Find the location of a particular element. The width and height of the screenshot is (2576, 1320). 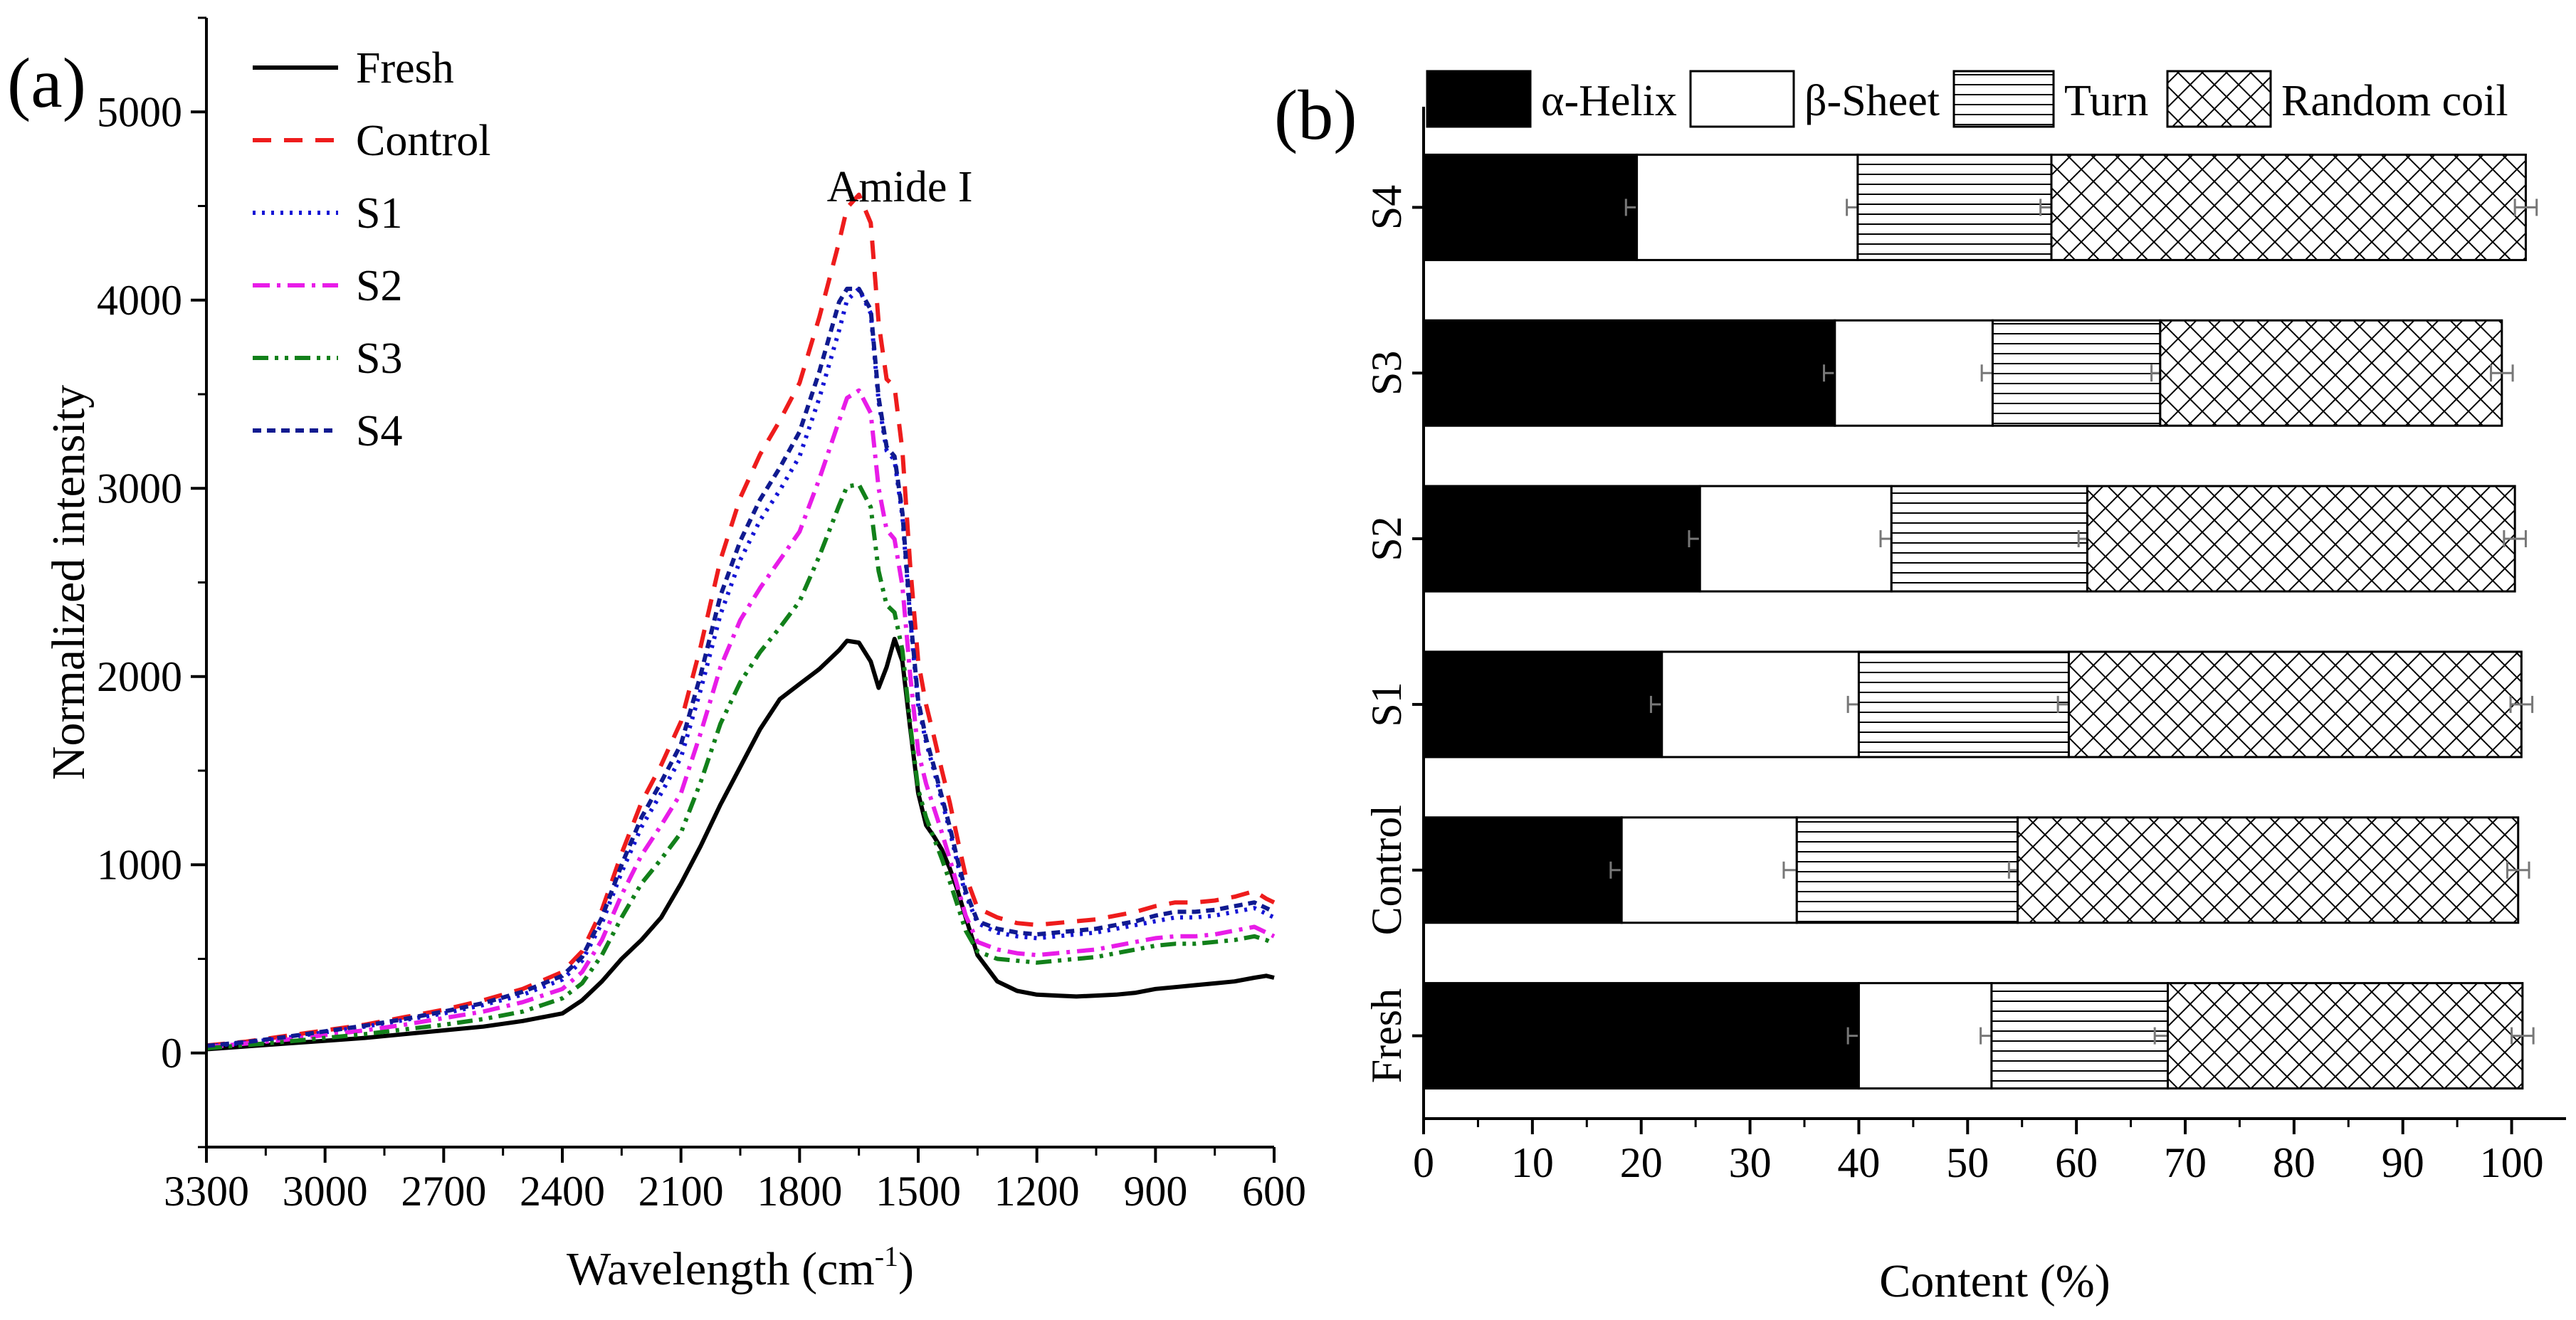

panel-a-x-axis-title: Wavelength (cm-1) is located at coordinates (740, 1267).